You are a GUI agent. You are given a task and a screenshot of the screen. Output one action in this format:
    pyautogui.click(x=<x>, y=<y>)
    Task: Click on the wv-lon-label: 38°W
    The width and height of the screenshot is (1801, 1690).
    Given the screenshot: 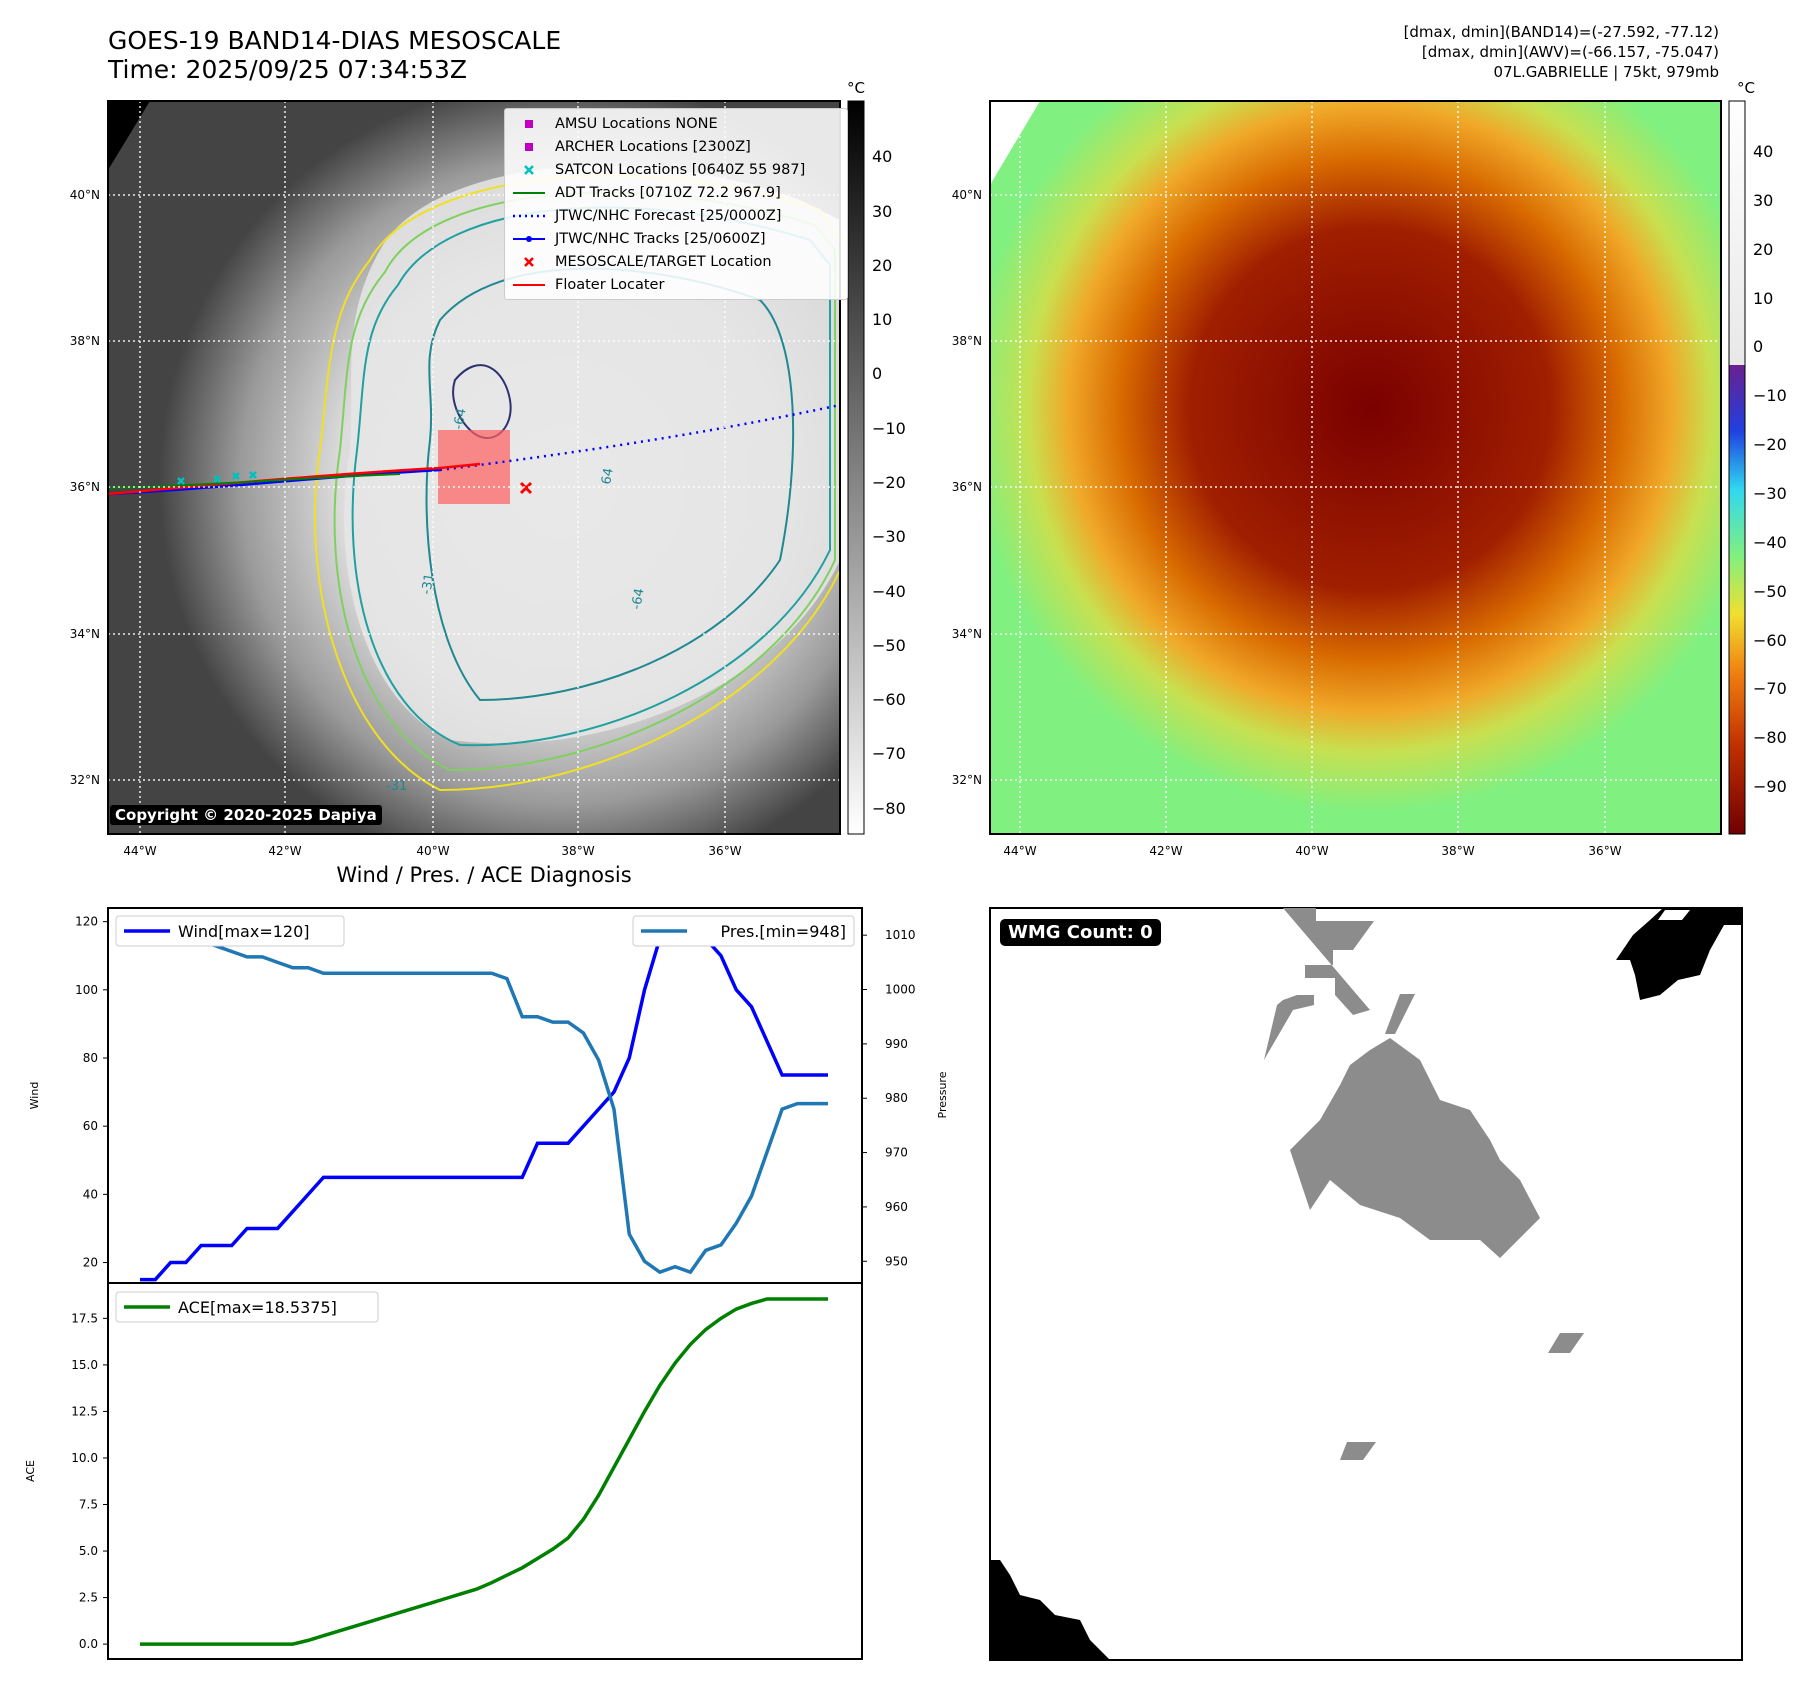 What is the action you would take?
    pyautogui.click(x=1457, y=851)
    